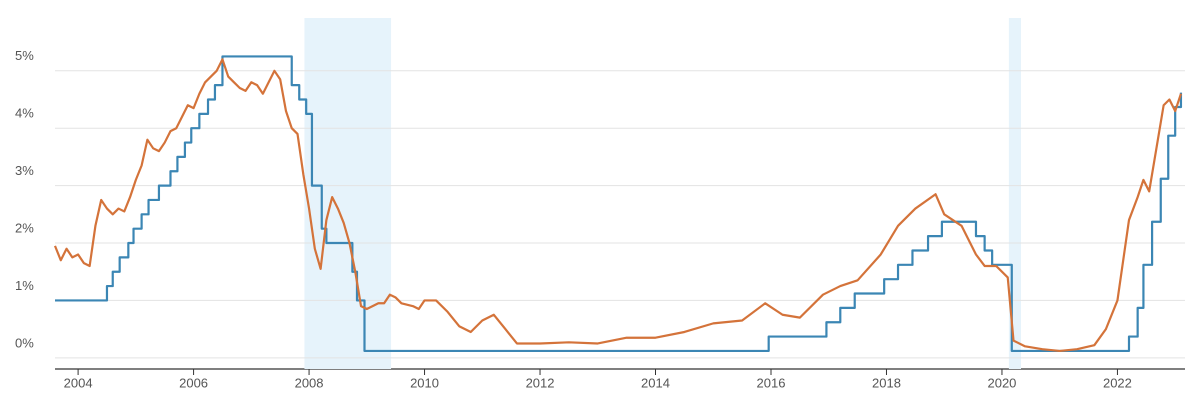 Image resolution: width=1200 pixels, height=411 pixels. I want to click on x-tick-label: 2022, so click(1117, 382).